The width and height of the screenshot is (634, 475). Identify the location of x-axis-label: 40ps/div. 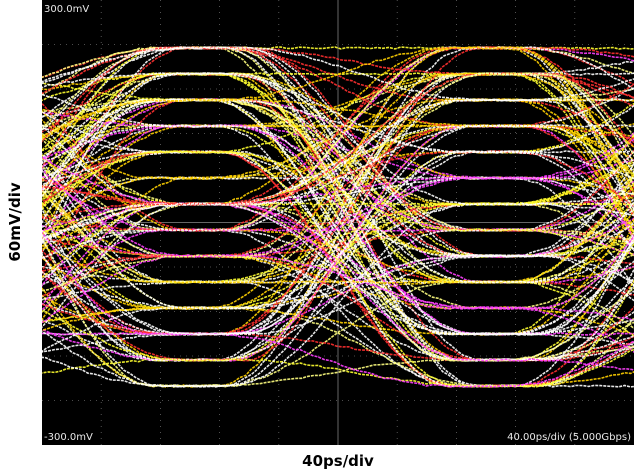
(338, 461).